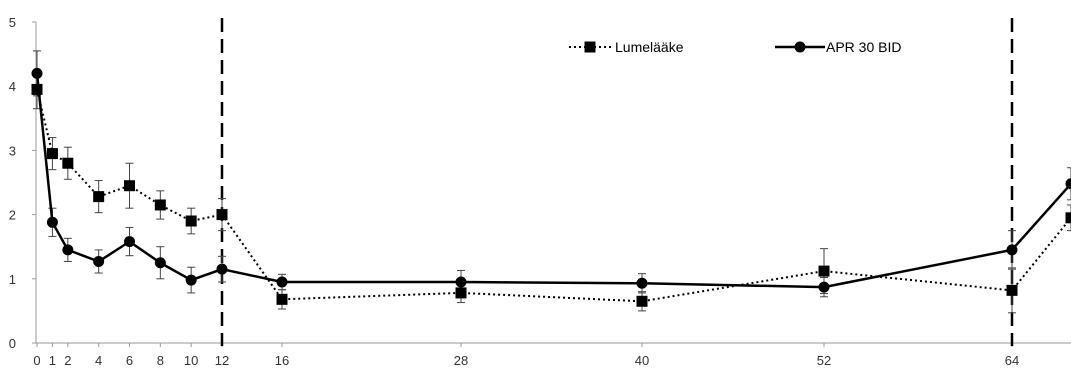  I want to click on y-tick-label: 2, so click(12, 215).